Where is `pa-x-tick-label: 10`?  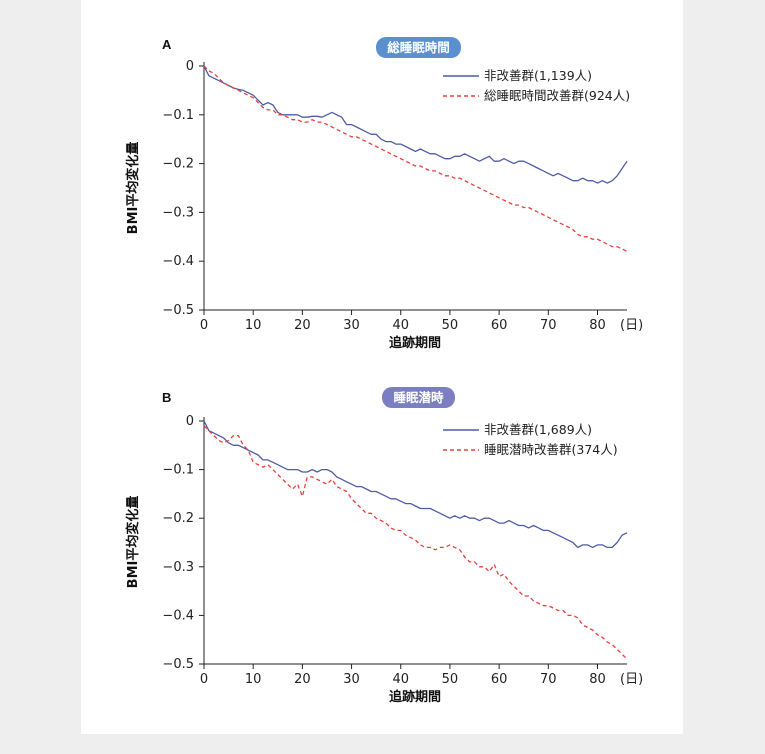 pa-x-tick-label: 10 is located at coordinates (253, 325).